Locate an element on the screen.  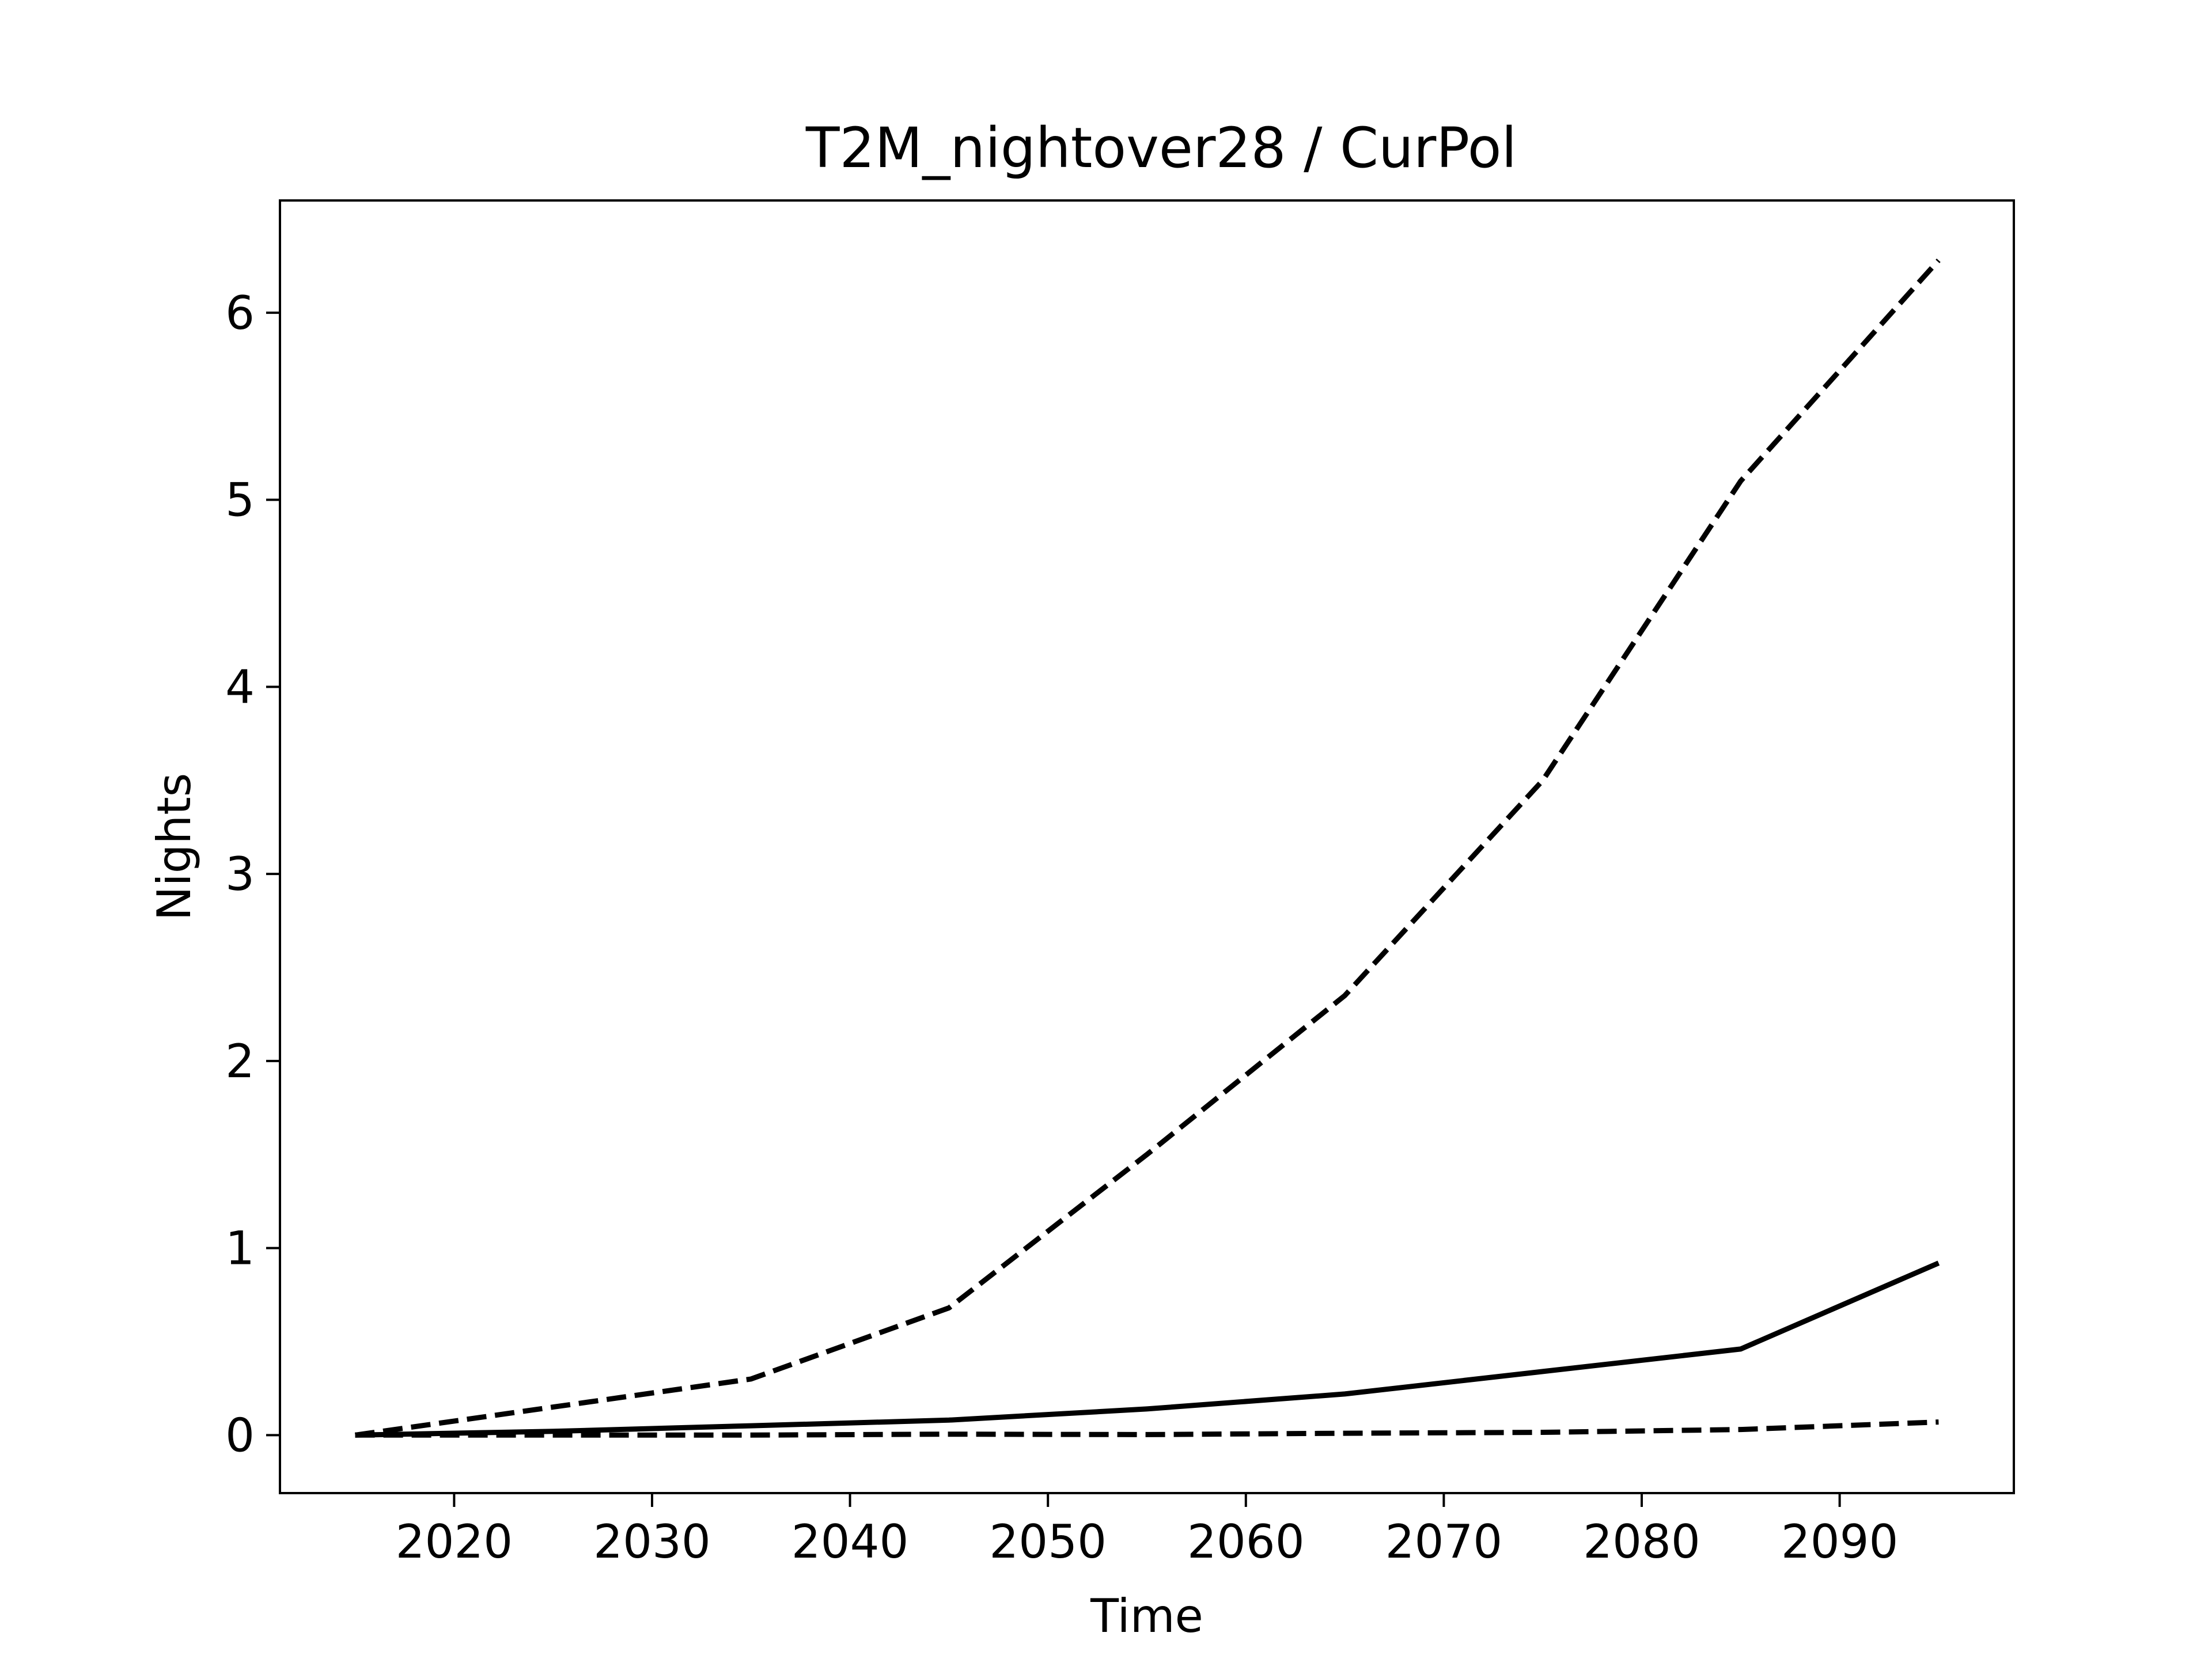
x-tick-label: 2090 is located at coordinates (1840, 1542).